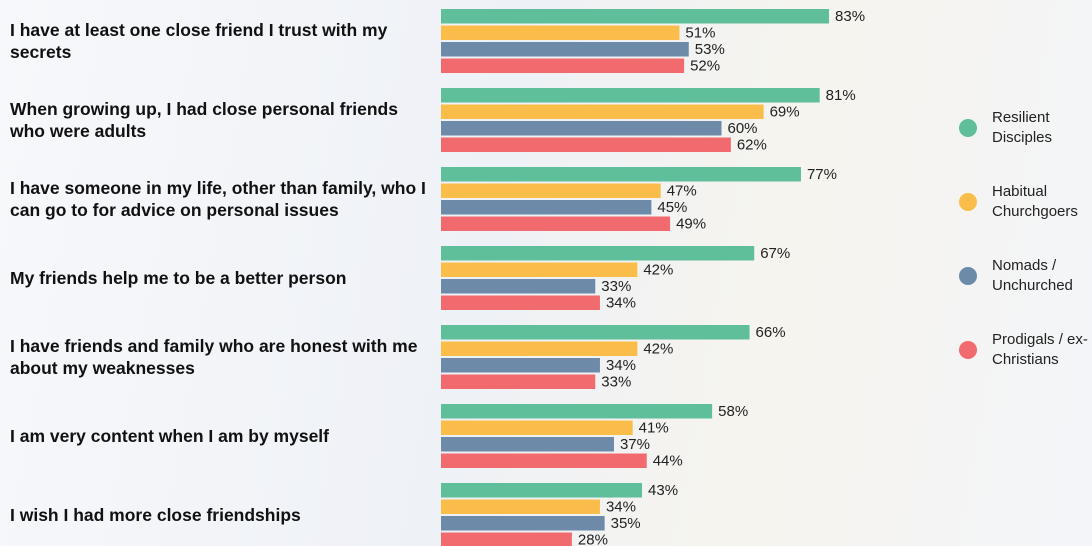  Describe the element at coordinates (775, 253) in the screenshot. I see `data-label: 67%` at that location.